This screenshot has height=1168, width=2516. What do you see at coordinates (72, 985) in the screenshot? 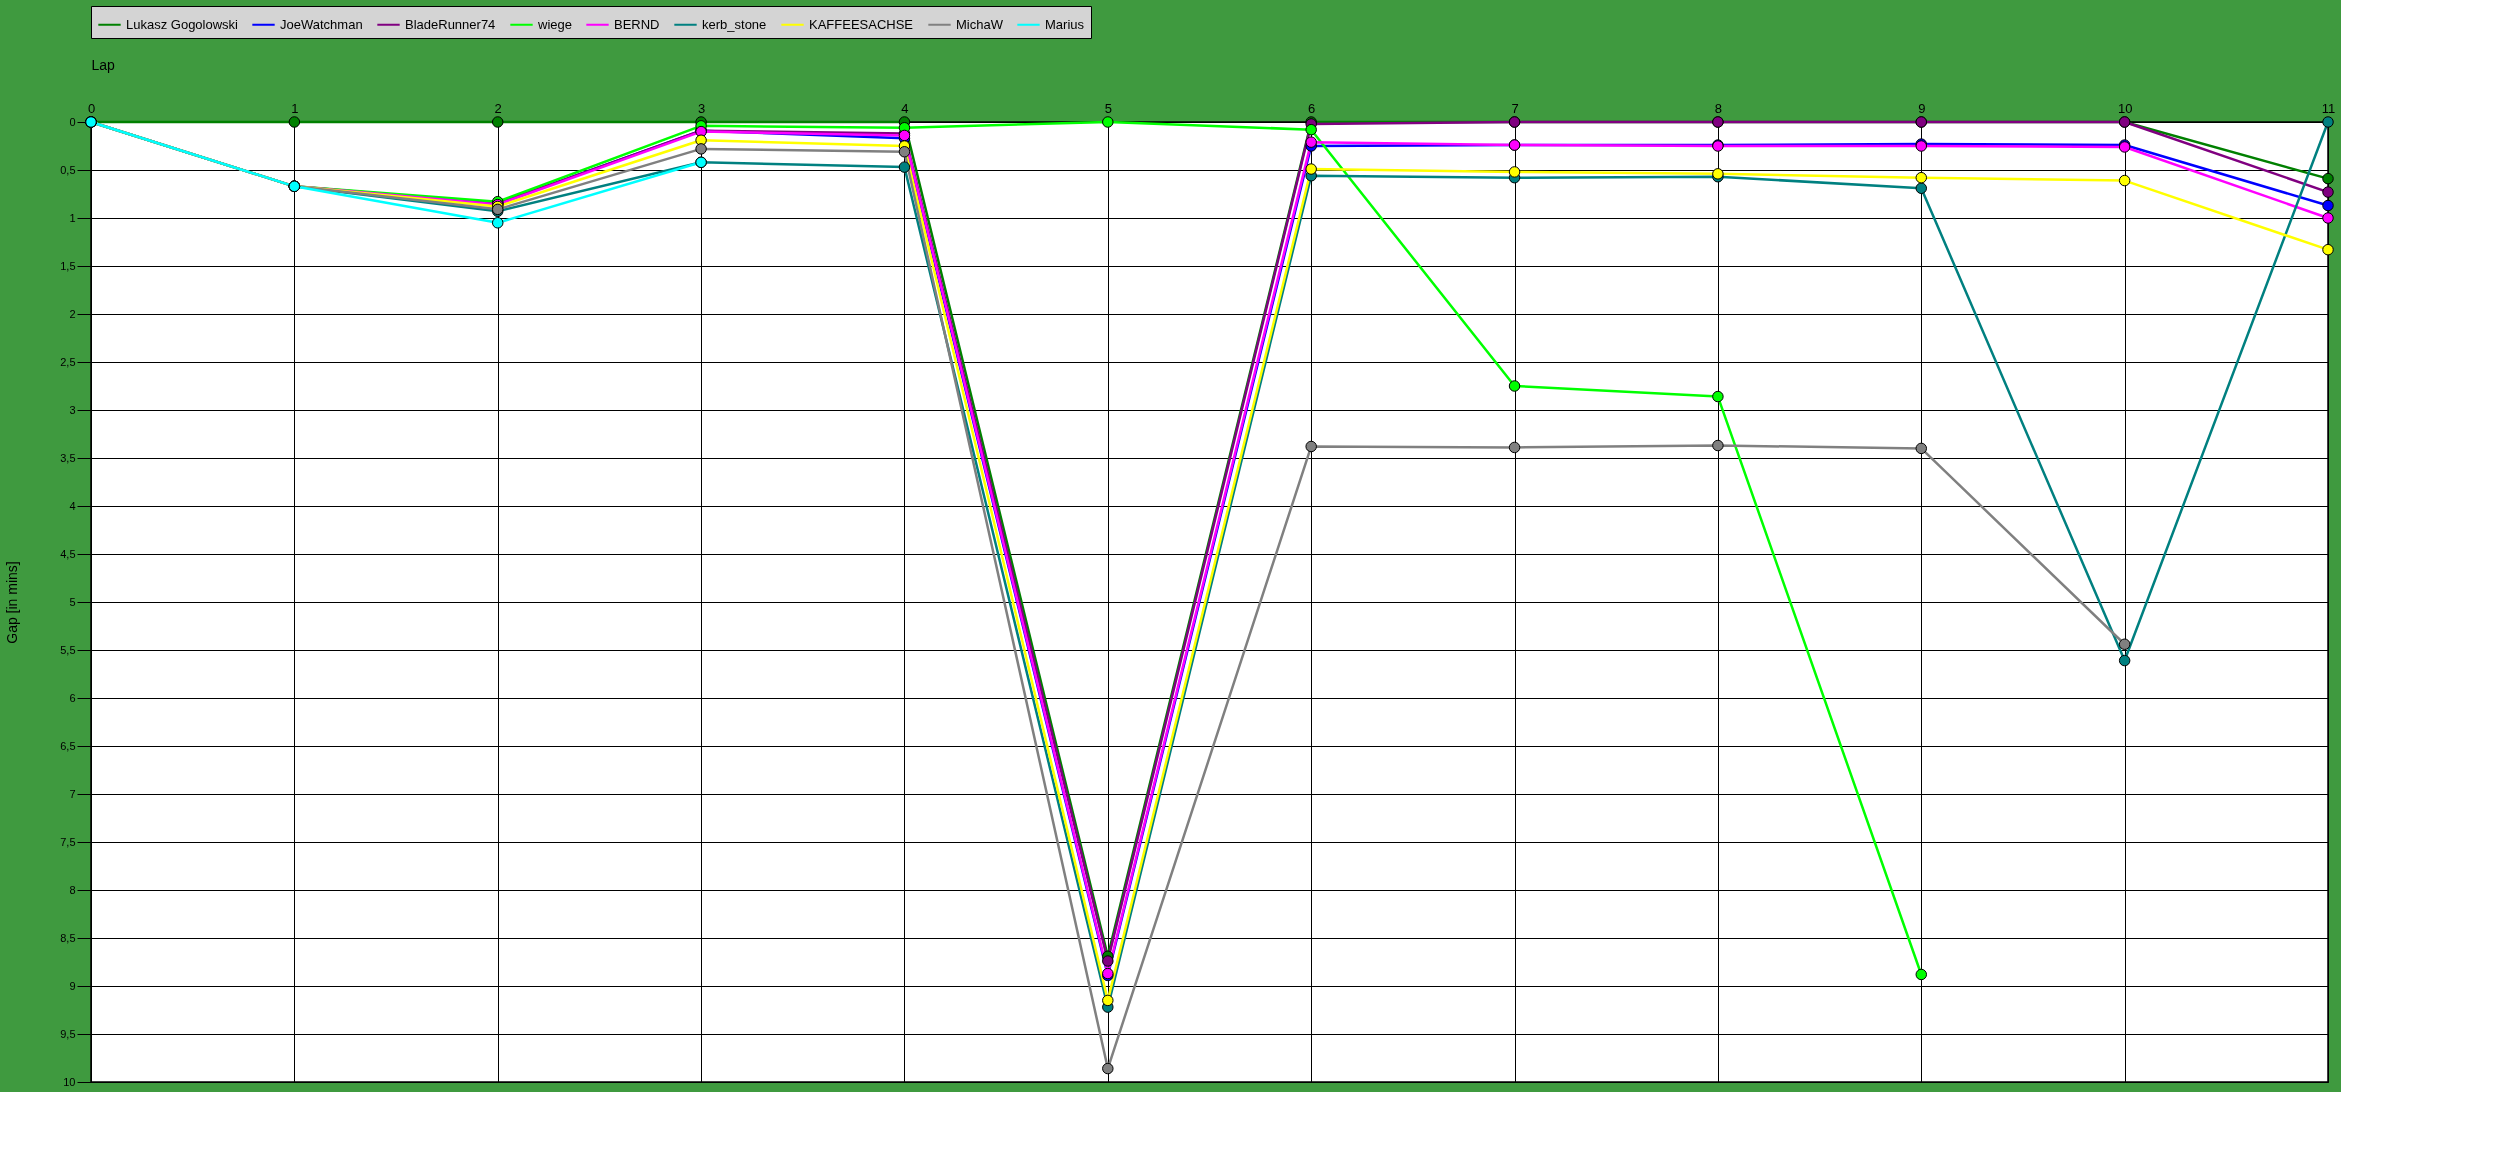
I see `y-tick-label: 9` at bounding box center [72, 985].